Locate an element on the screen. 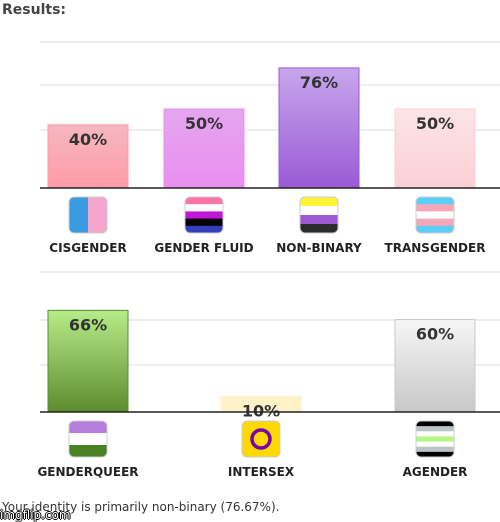 The height and width of the screenshot is (522, 500). agender-flag-icon is located at coordinates (435, 439).